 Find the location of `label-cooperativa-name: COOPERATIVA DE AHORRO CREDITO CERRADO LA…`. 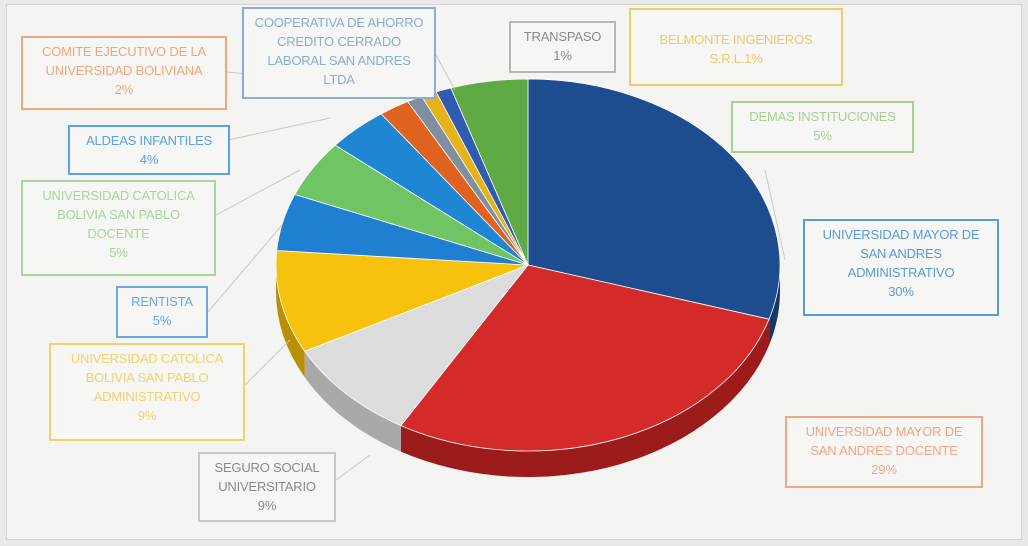

label-cooperativa-name: COOPERATIVA DE AHORRO CREDITO CERRADO LA… is located at coordinates (339, 51).